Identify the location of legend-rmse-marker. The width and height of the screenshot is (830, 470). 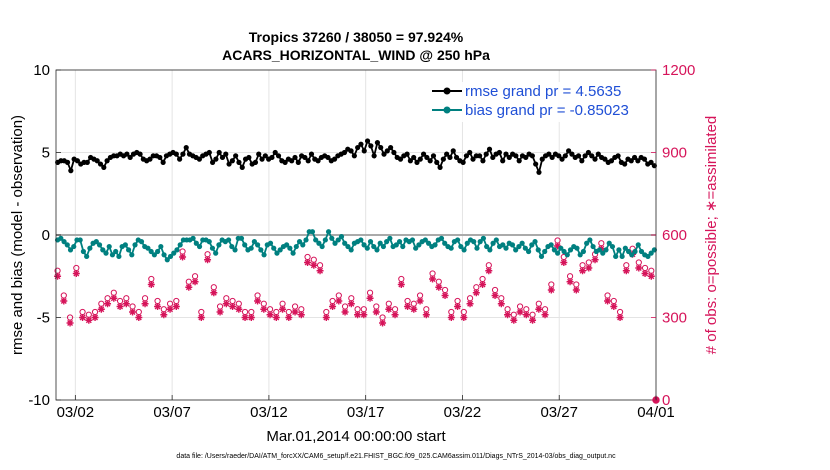
(447, 91).